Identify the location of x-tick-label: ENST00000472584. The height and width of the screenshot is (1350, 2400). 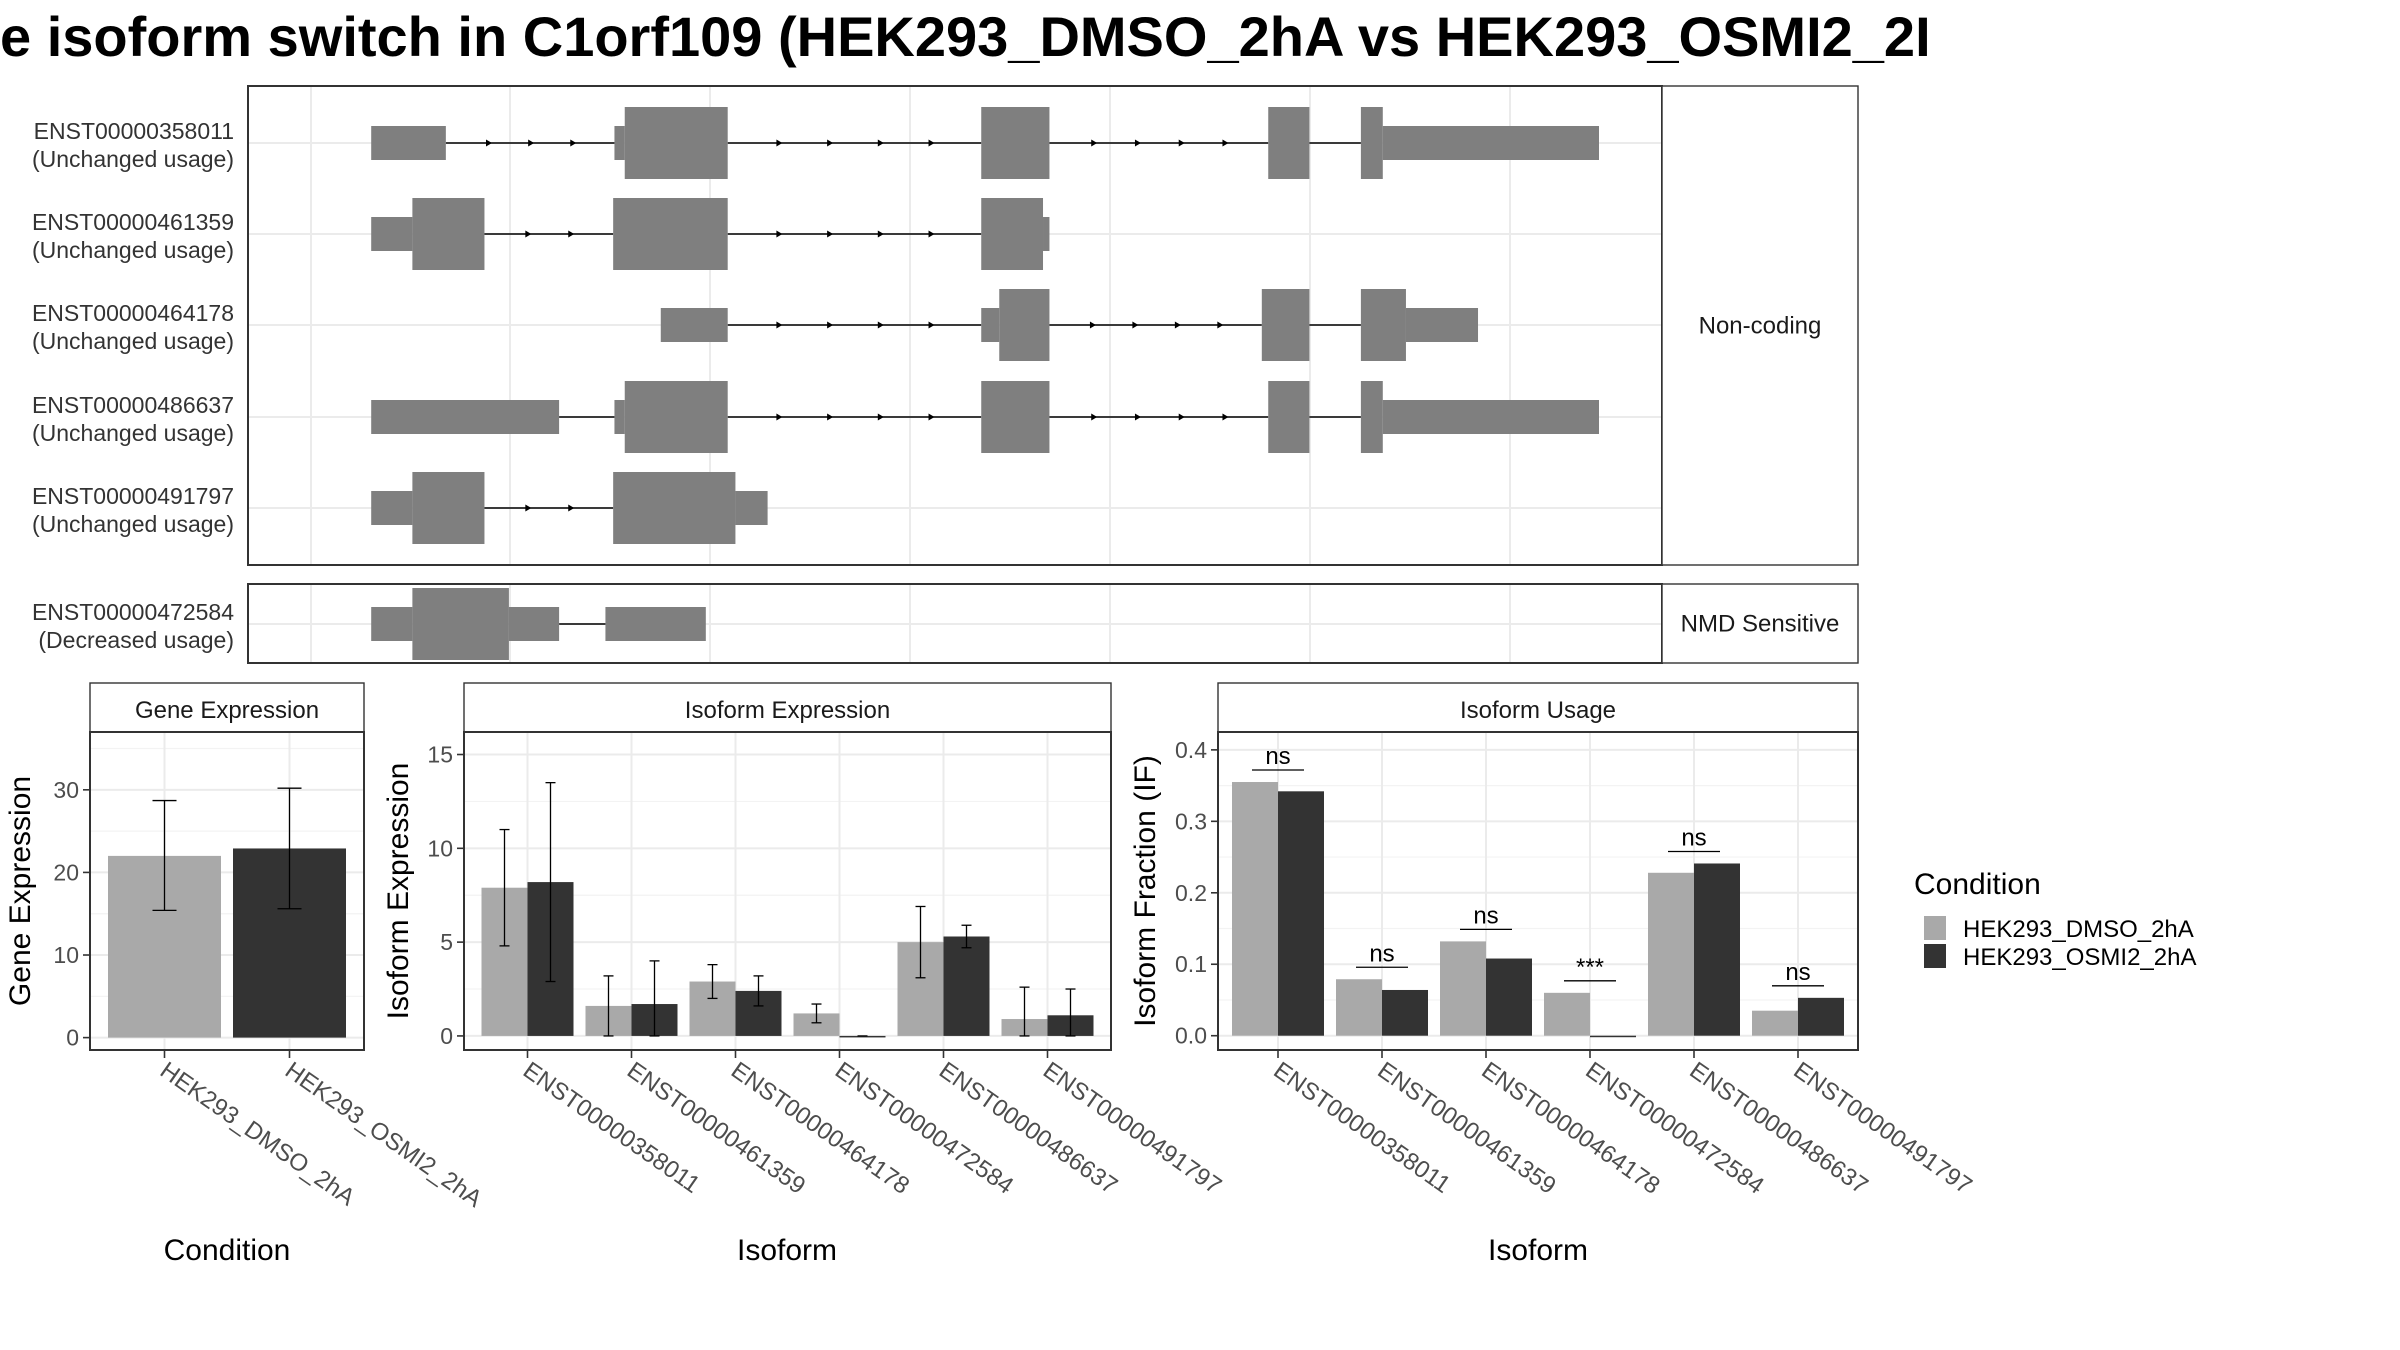
(924, 1128).